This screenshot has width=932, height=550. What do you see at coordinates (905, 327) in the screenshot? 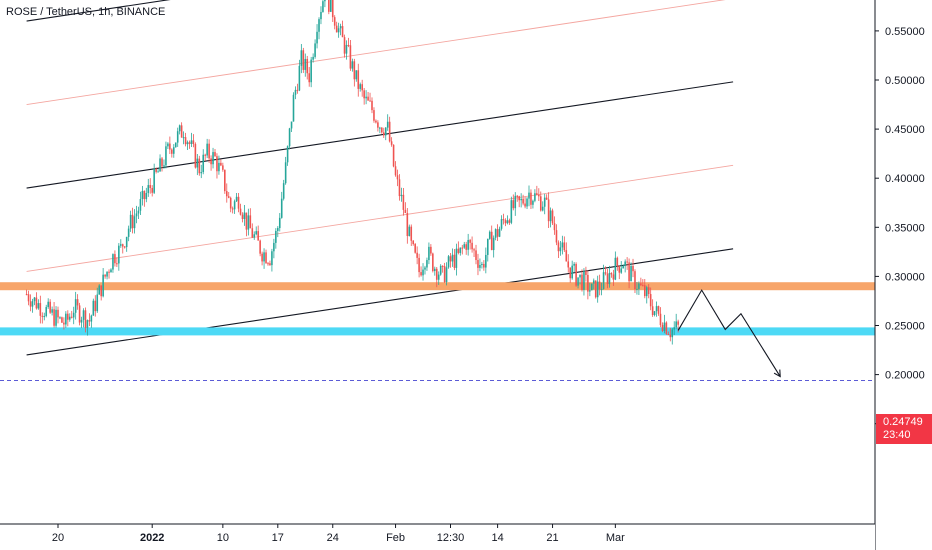
I see `price-tick-label-2: 0.25000` at bounding box center [905, 327].